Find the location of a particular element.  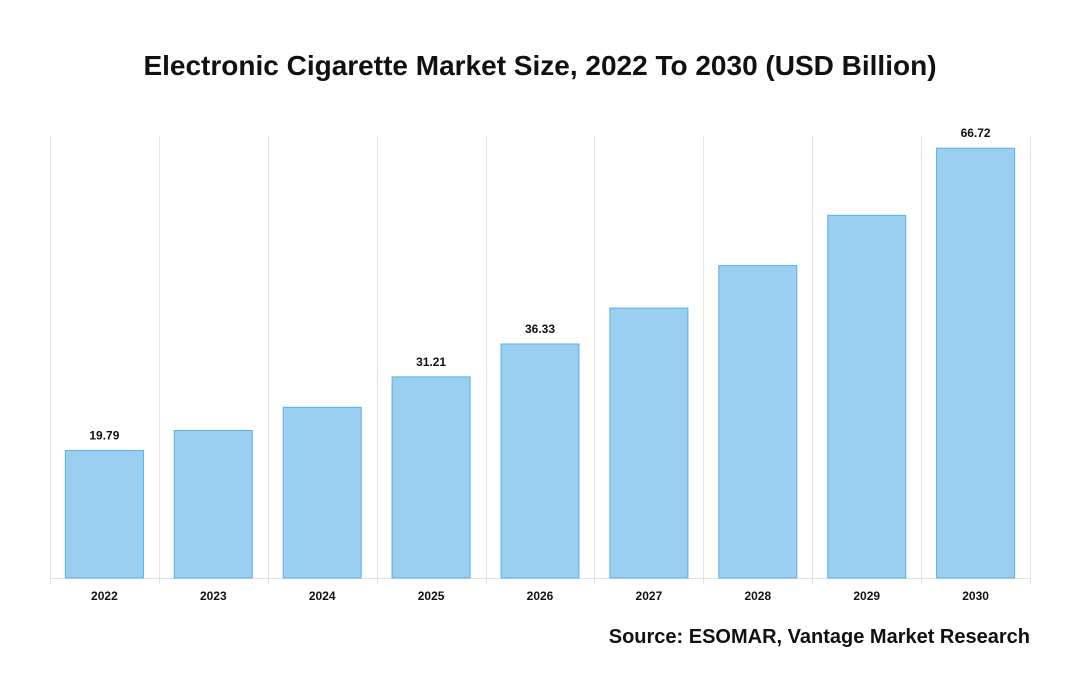

x-tick-labels: 2022 2023 2024 2025 2026 2027 2028 2029 2030 is located at coordinates (540, 596).